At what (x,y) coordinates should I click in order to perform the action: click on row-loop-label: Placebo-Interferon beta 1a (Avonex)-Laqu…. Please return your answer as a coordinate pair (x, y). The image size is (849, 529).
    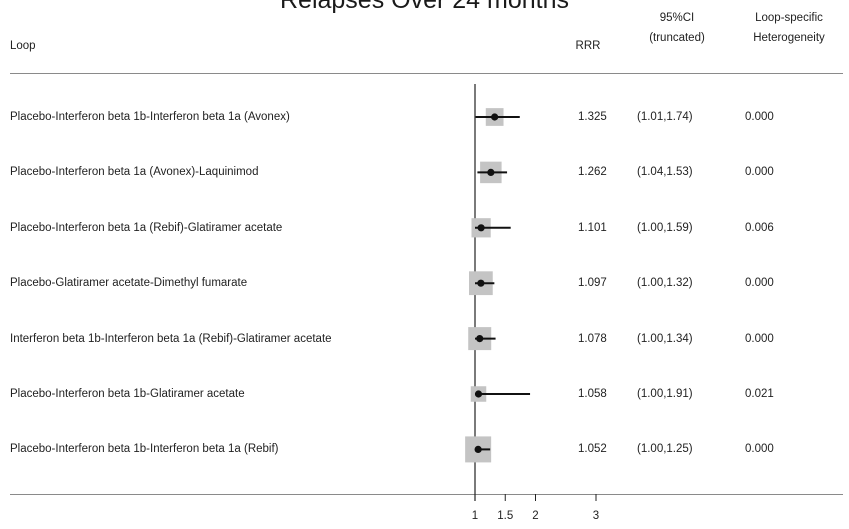
    Looking at the image, I should click on (134, 172).